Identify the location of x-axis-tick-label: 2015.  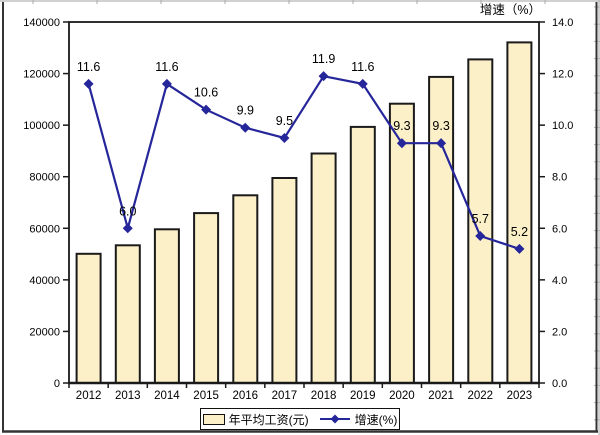
(206, 396).